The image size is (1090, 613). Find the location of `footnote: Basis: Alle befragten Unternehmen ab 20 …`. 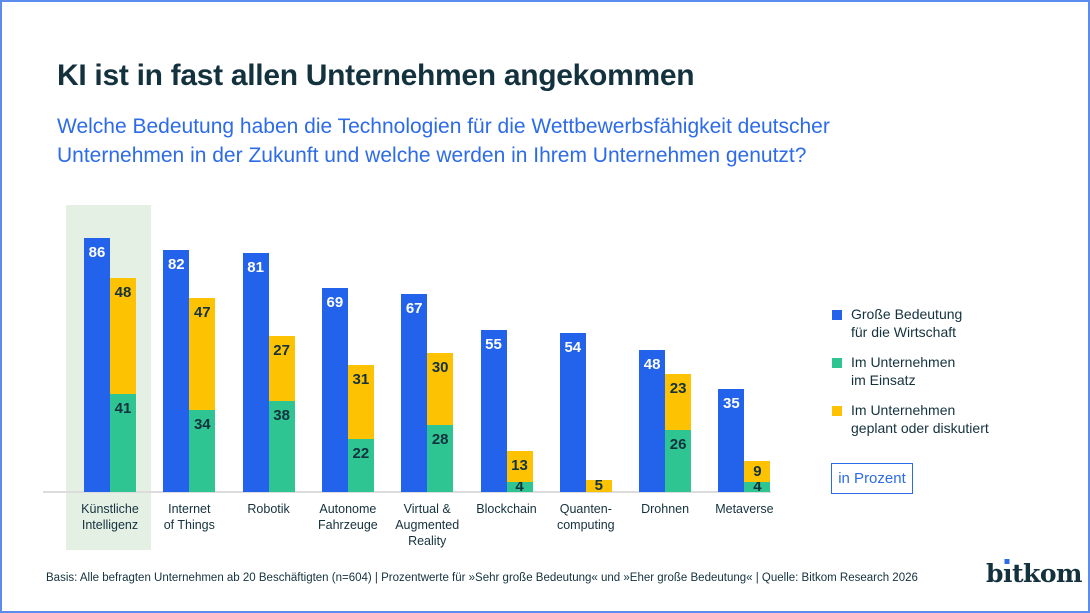

footnote: Basis: Alle befragten Unternehmen ab 20 … is located at coordinates (482, 578).